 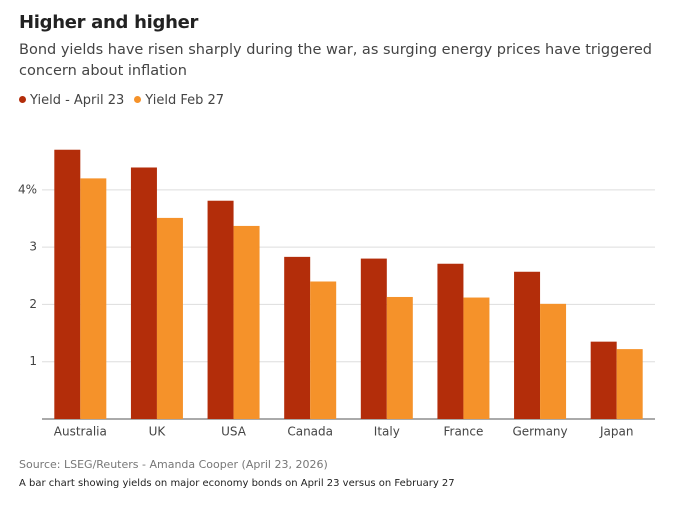 What do you see at coordinates (77, 100) in the screenshot?
I see `legend-label: Yield - April 23` at bounding box center [77, 100].